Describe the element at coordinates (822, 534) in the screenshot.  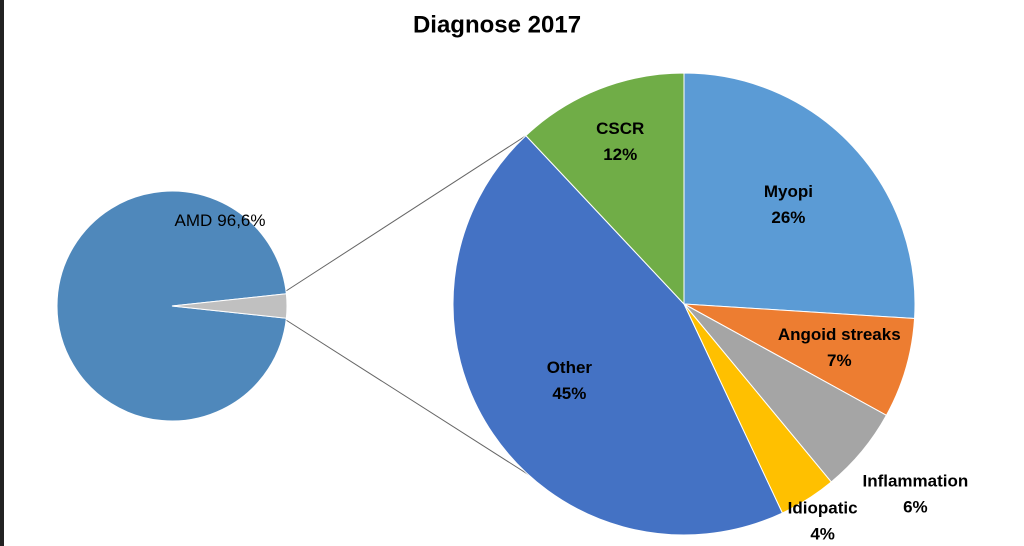
I see `value-label: 4%` at that location.